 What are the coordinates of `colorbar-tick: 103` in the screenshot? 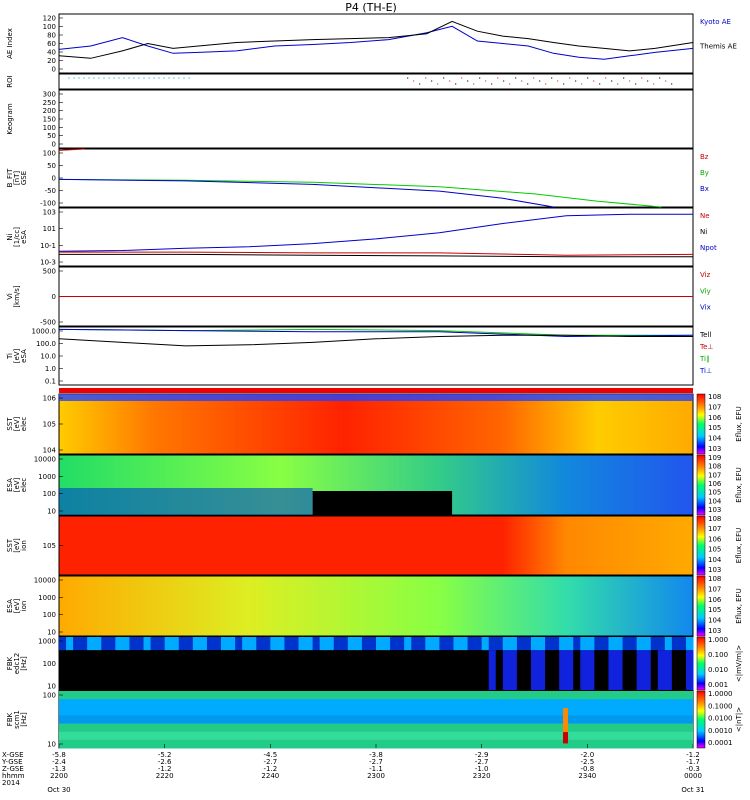 It's located at (714, 510).